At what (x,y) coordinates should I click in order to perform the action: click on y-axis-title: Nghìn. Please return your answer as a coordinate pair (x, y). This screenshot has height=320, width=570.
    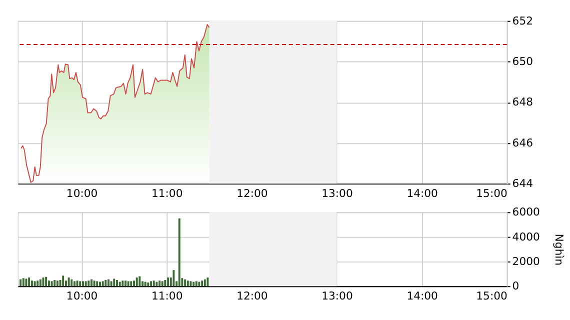
    Looking at the image, I should click on (559, 250).